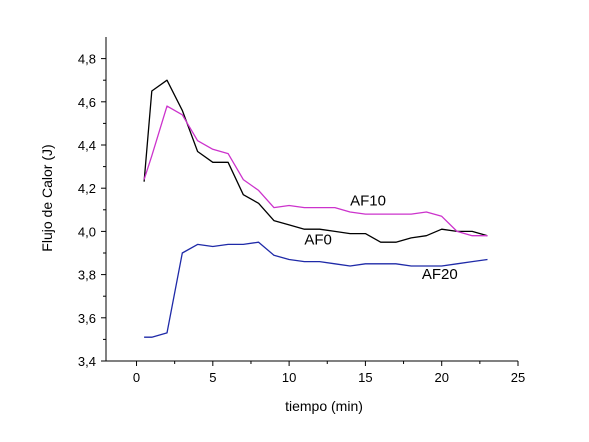 The width and height of the screenshot is (589, 442). Describe the element at coordinates (87, 361) in the screenshot. I see `y-tick-label: 3,4` at that location.